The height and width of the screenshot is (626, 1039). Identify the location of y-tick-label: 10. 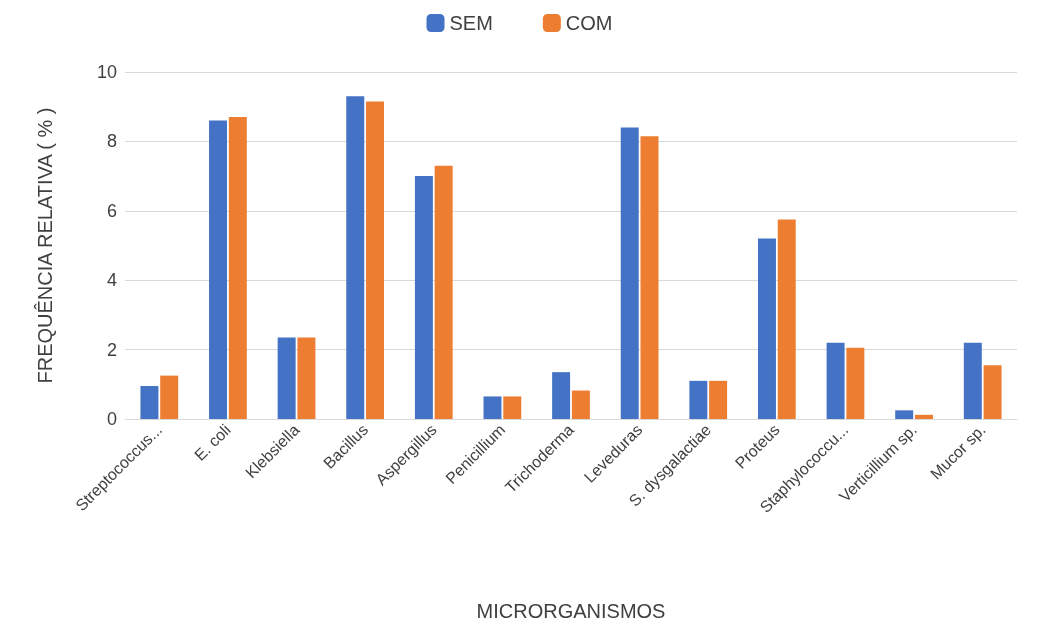
(106, 72).